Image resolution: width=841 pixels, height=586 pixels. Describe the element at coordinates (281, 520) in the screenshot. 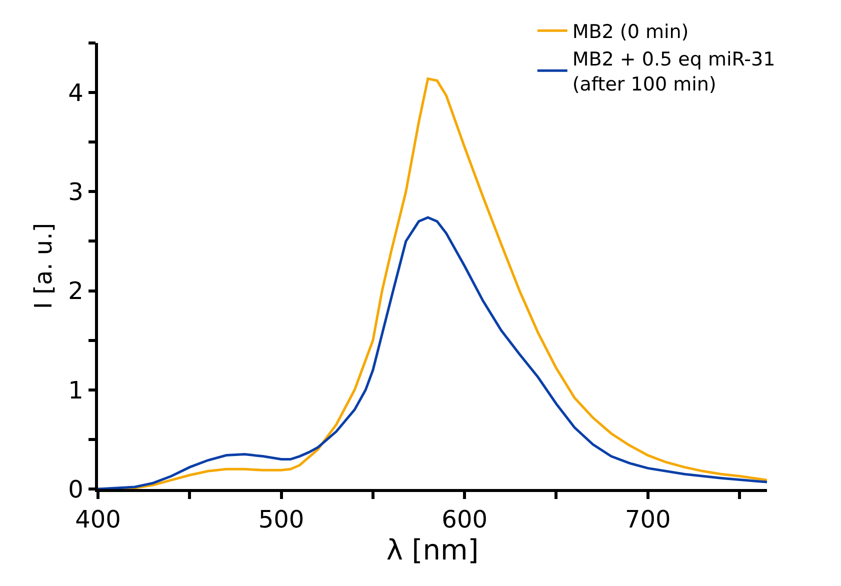

I see `x-tick-label: 500` at that location.